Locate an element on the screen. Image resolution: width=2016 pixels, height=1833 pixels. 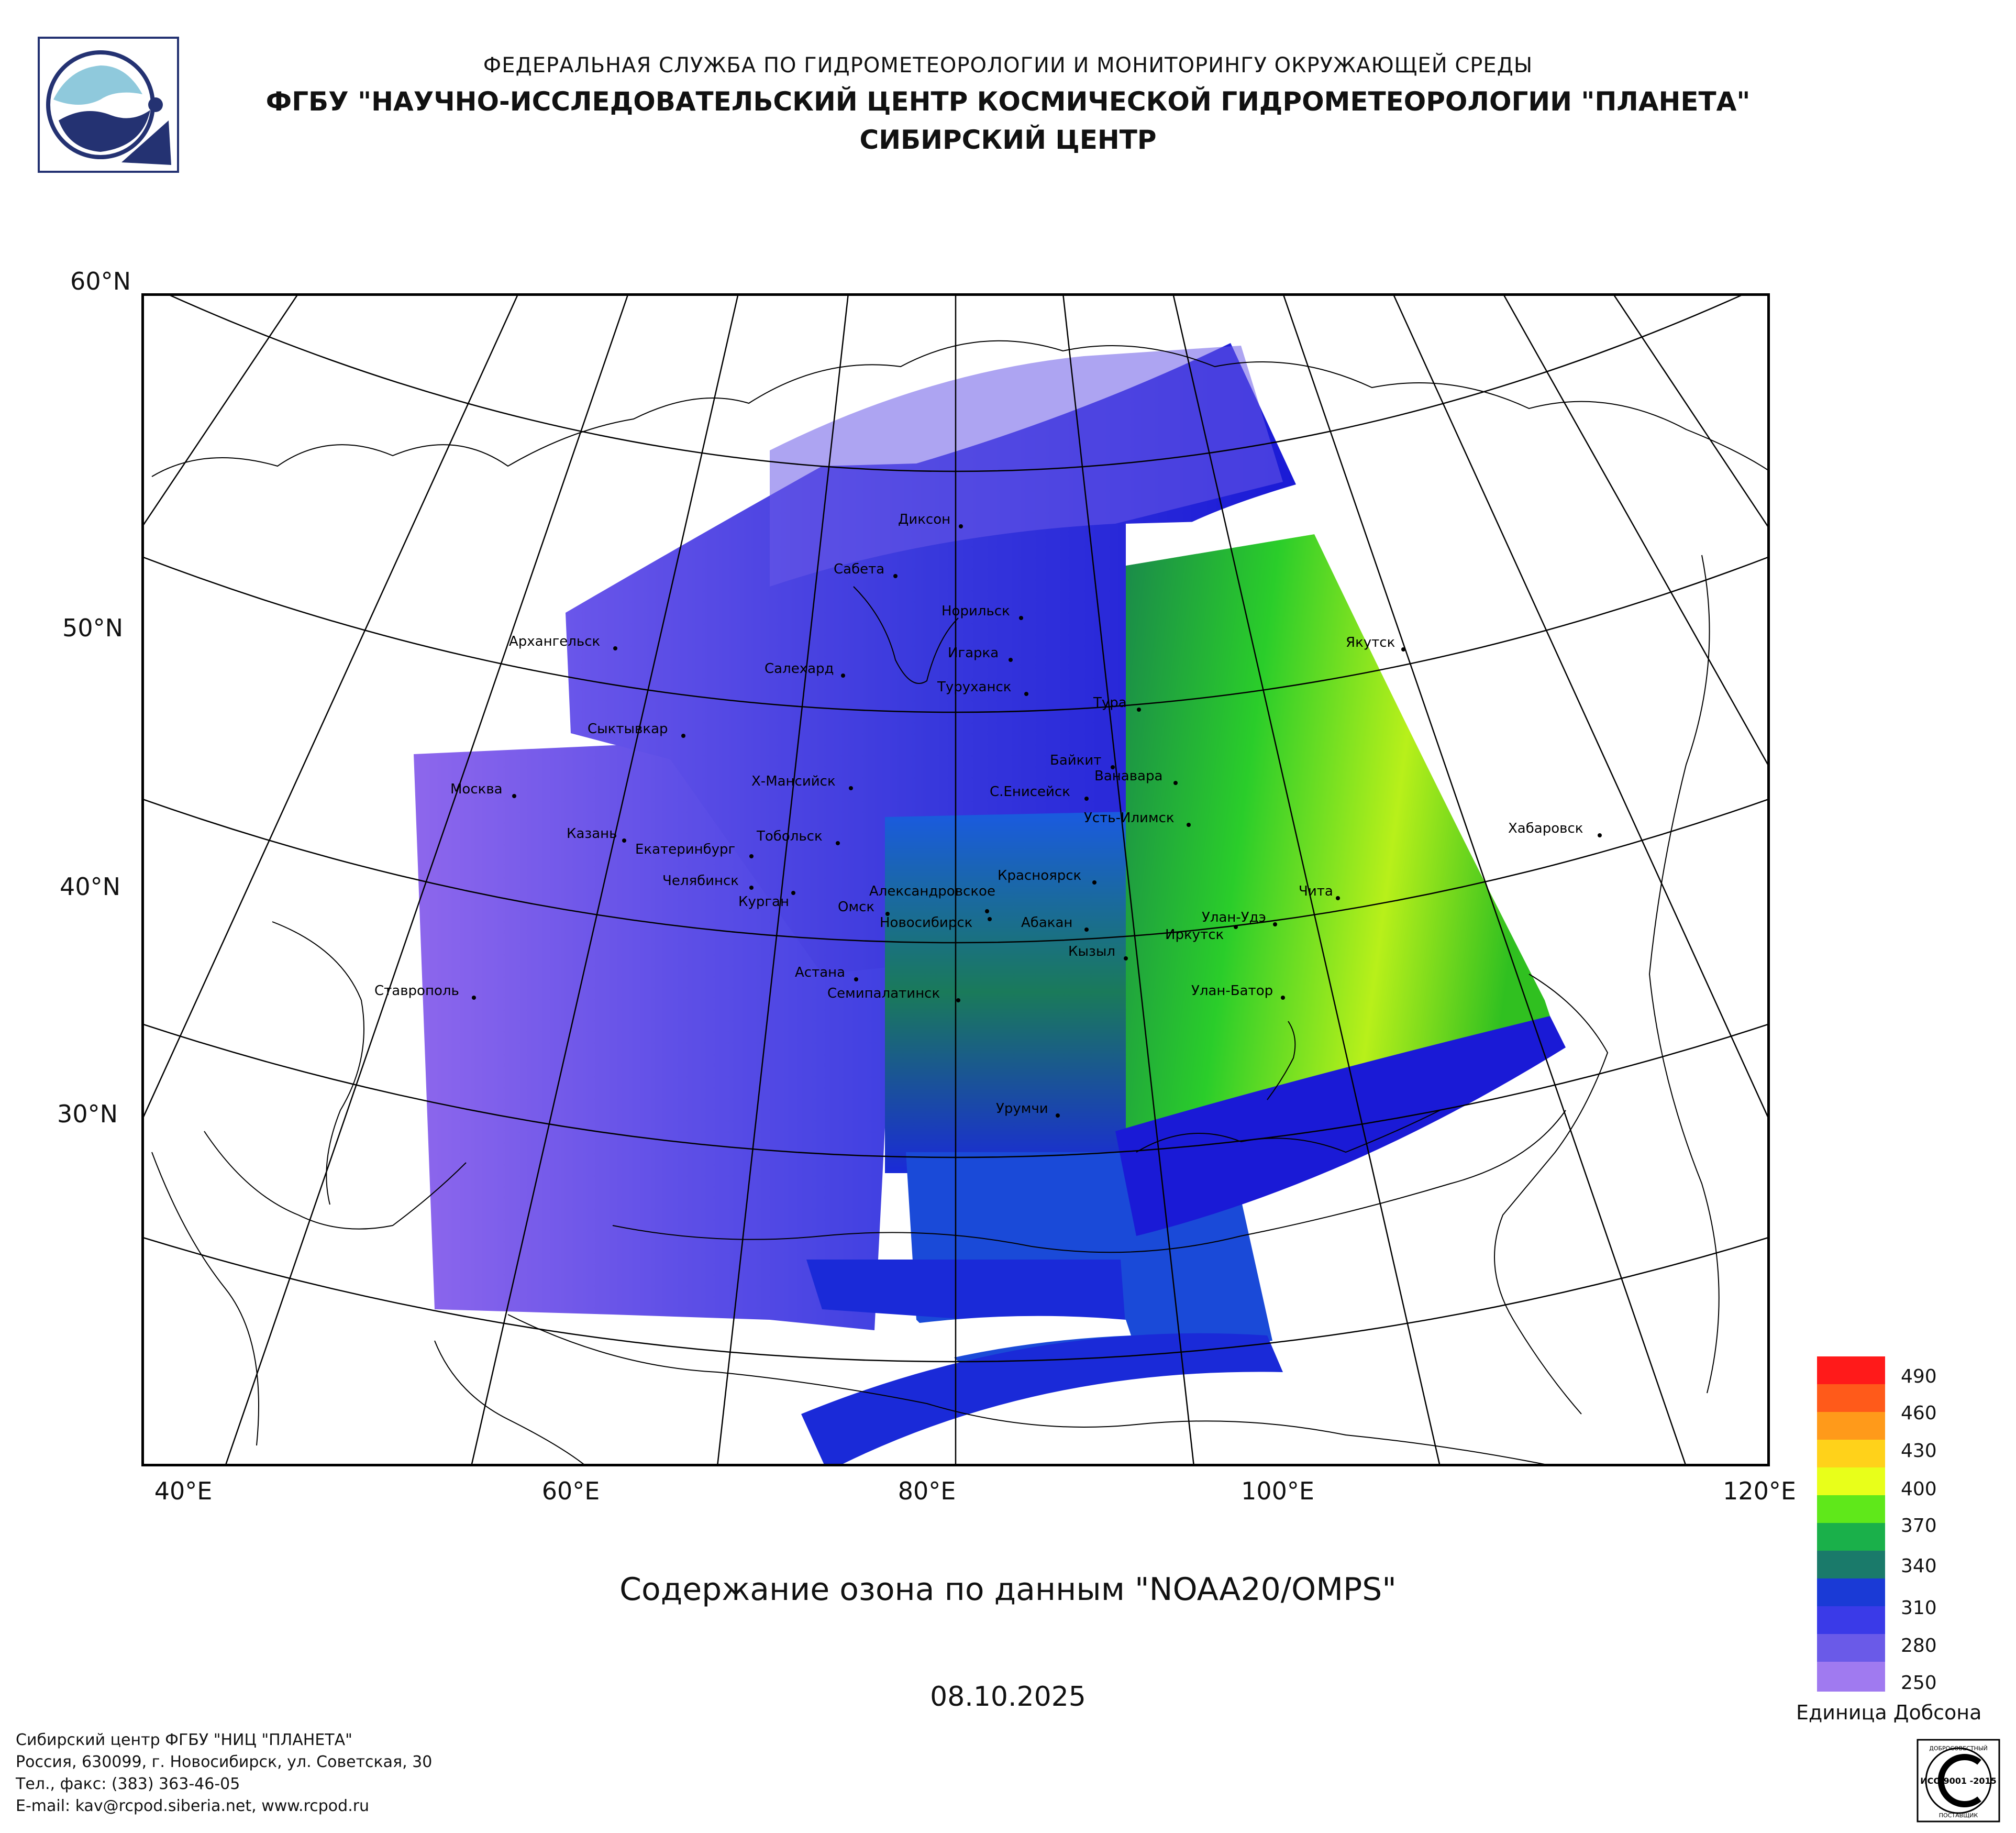
city-label: Архангельск is located at coordinates (554, 641).